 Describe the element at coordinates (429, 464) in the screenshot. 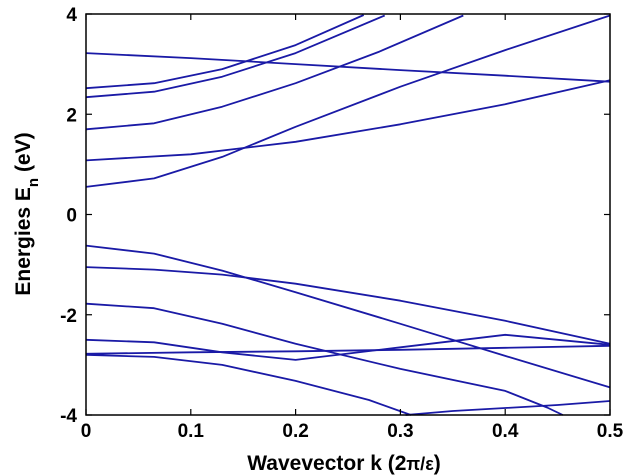

I see `x-axis-label-epsilon: ε` at that location.